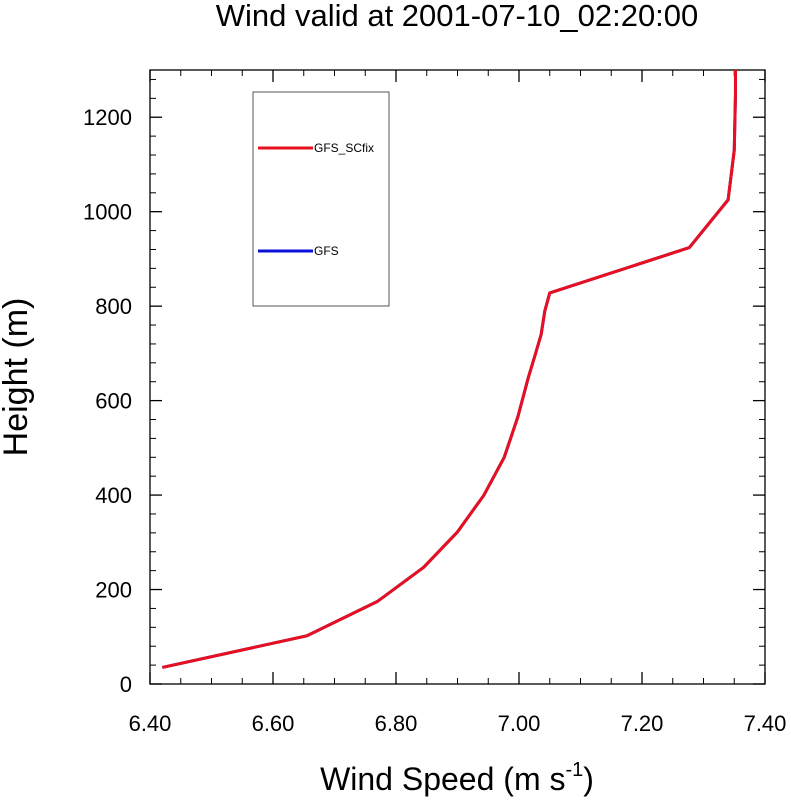 The height and width of the screenshot is (800, 791). Describe the element at coordinates (273, 723) in the screenshot. I see `x-tick-label: 6.60` at that location.